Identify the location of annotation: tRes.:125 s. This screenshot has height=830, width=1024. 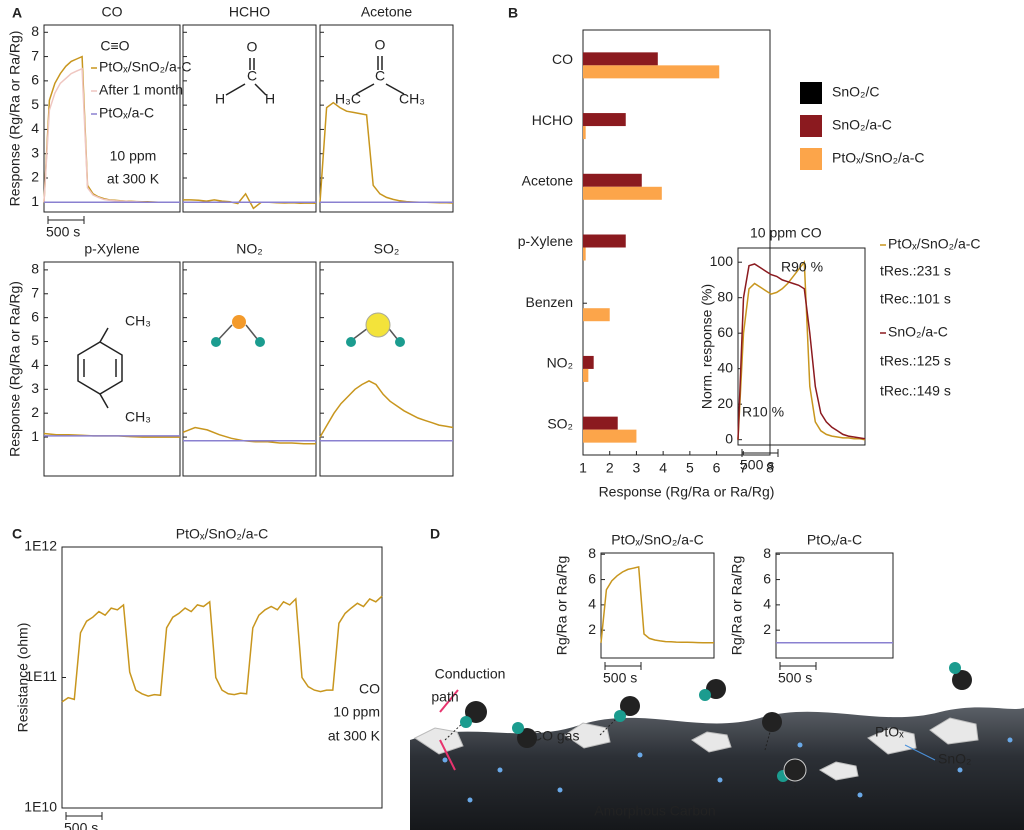
(915, 361).